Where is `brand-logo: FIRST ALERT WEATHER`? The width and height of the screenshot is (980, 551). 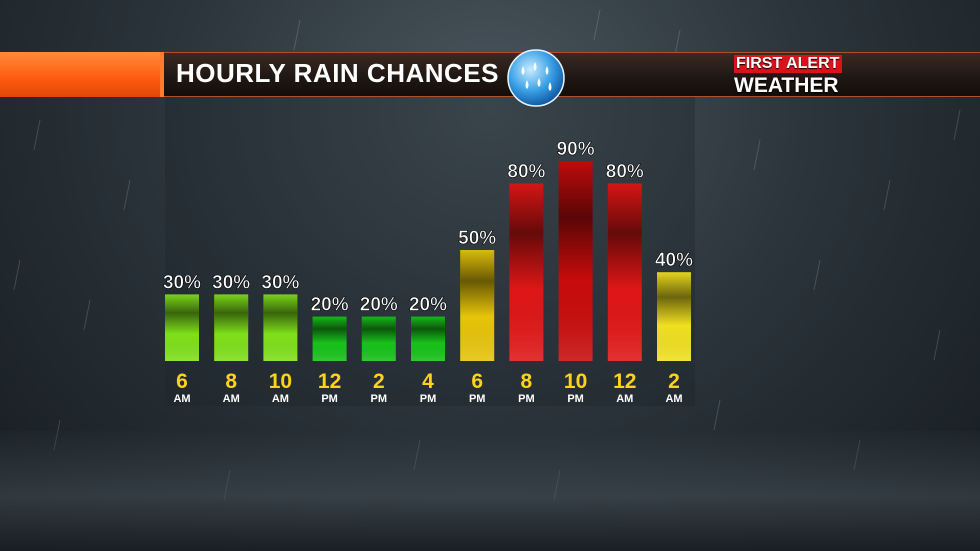 brand-logo: FIRST ALERT WEATHER is located at coordinates (788, 76).